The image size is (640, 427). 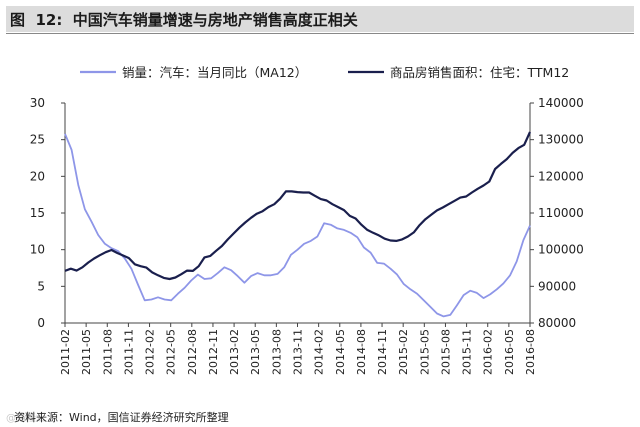 What do you see at coordinates (276, 352) in the screenshot?
I see `x-tick-label: 2013-08` at bounding box center [276, 352].